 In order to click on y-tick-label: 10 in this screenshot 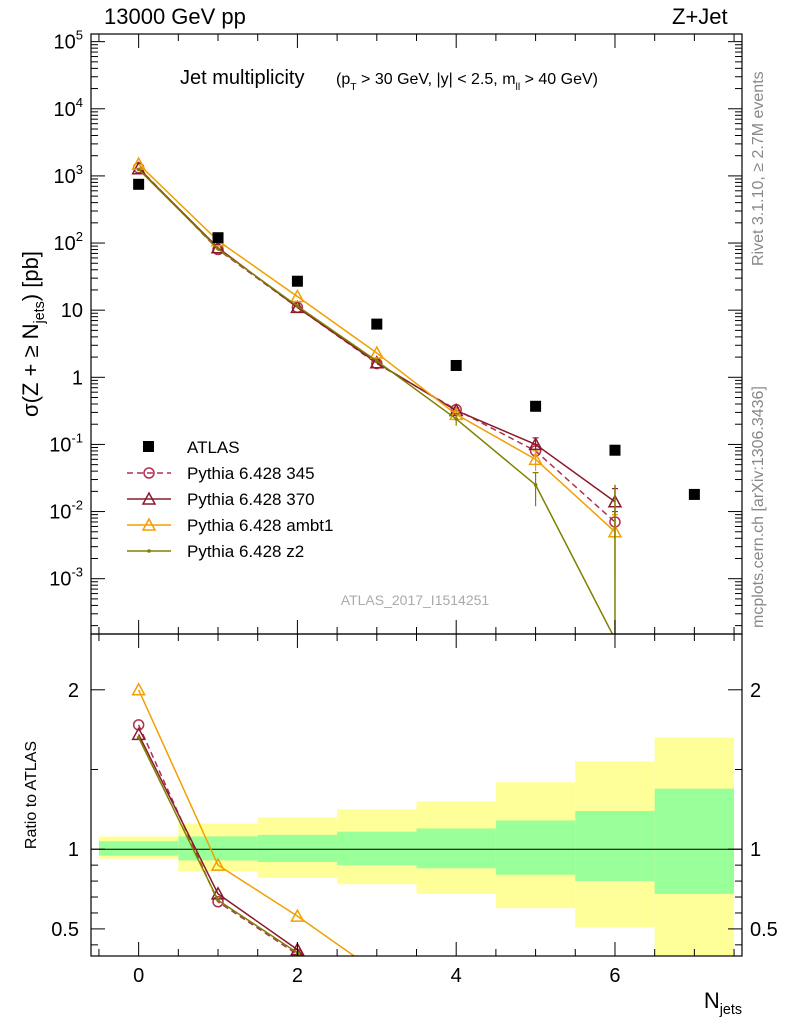, I will do `click(72, 311)`.